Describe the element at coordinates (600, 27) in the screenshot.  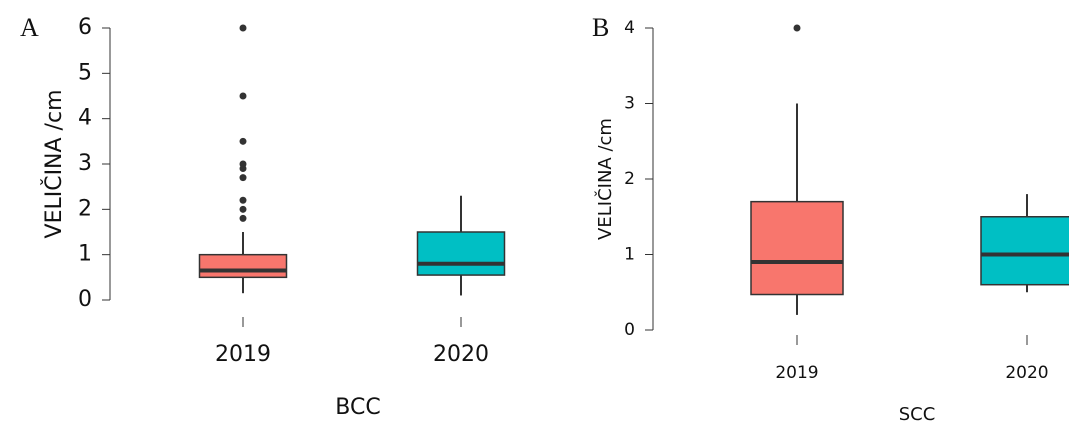
I see `panel-label: B` at that location.